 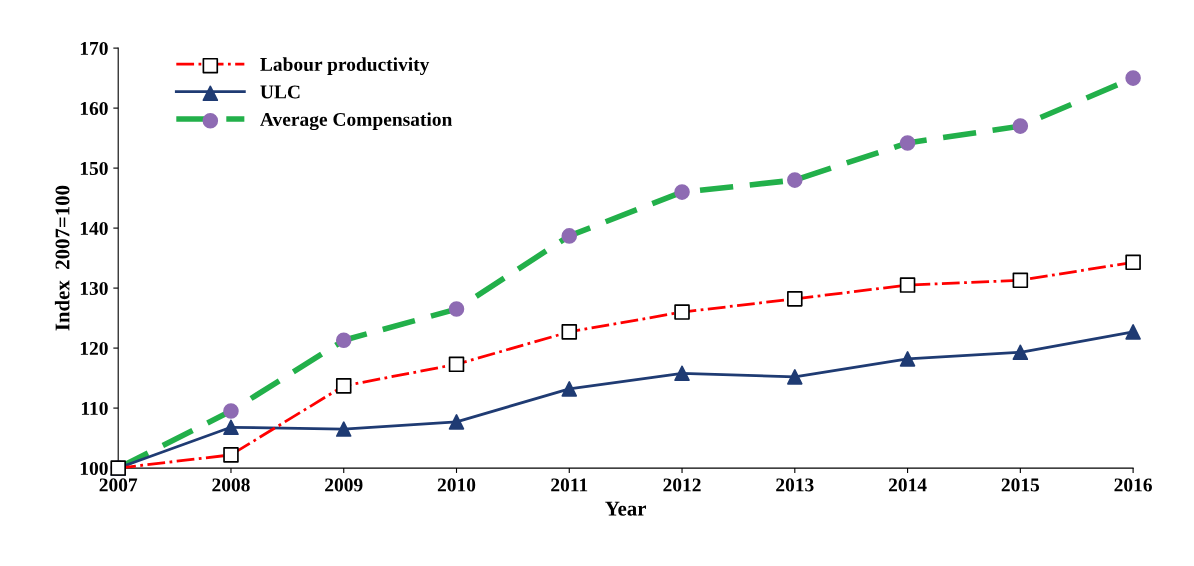 What do you see at coordinates (94, 108) in the screenshot?
I see `y-tick-label: 160` at bounding box center [94, 108].